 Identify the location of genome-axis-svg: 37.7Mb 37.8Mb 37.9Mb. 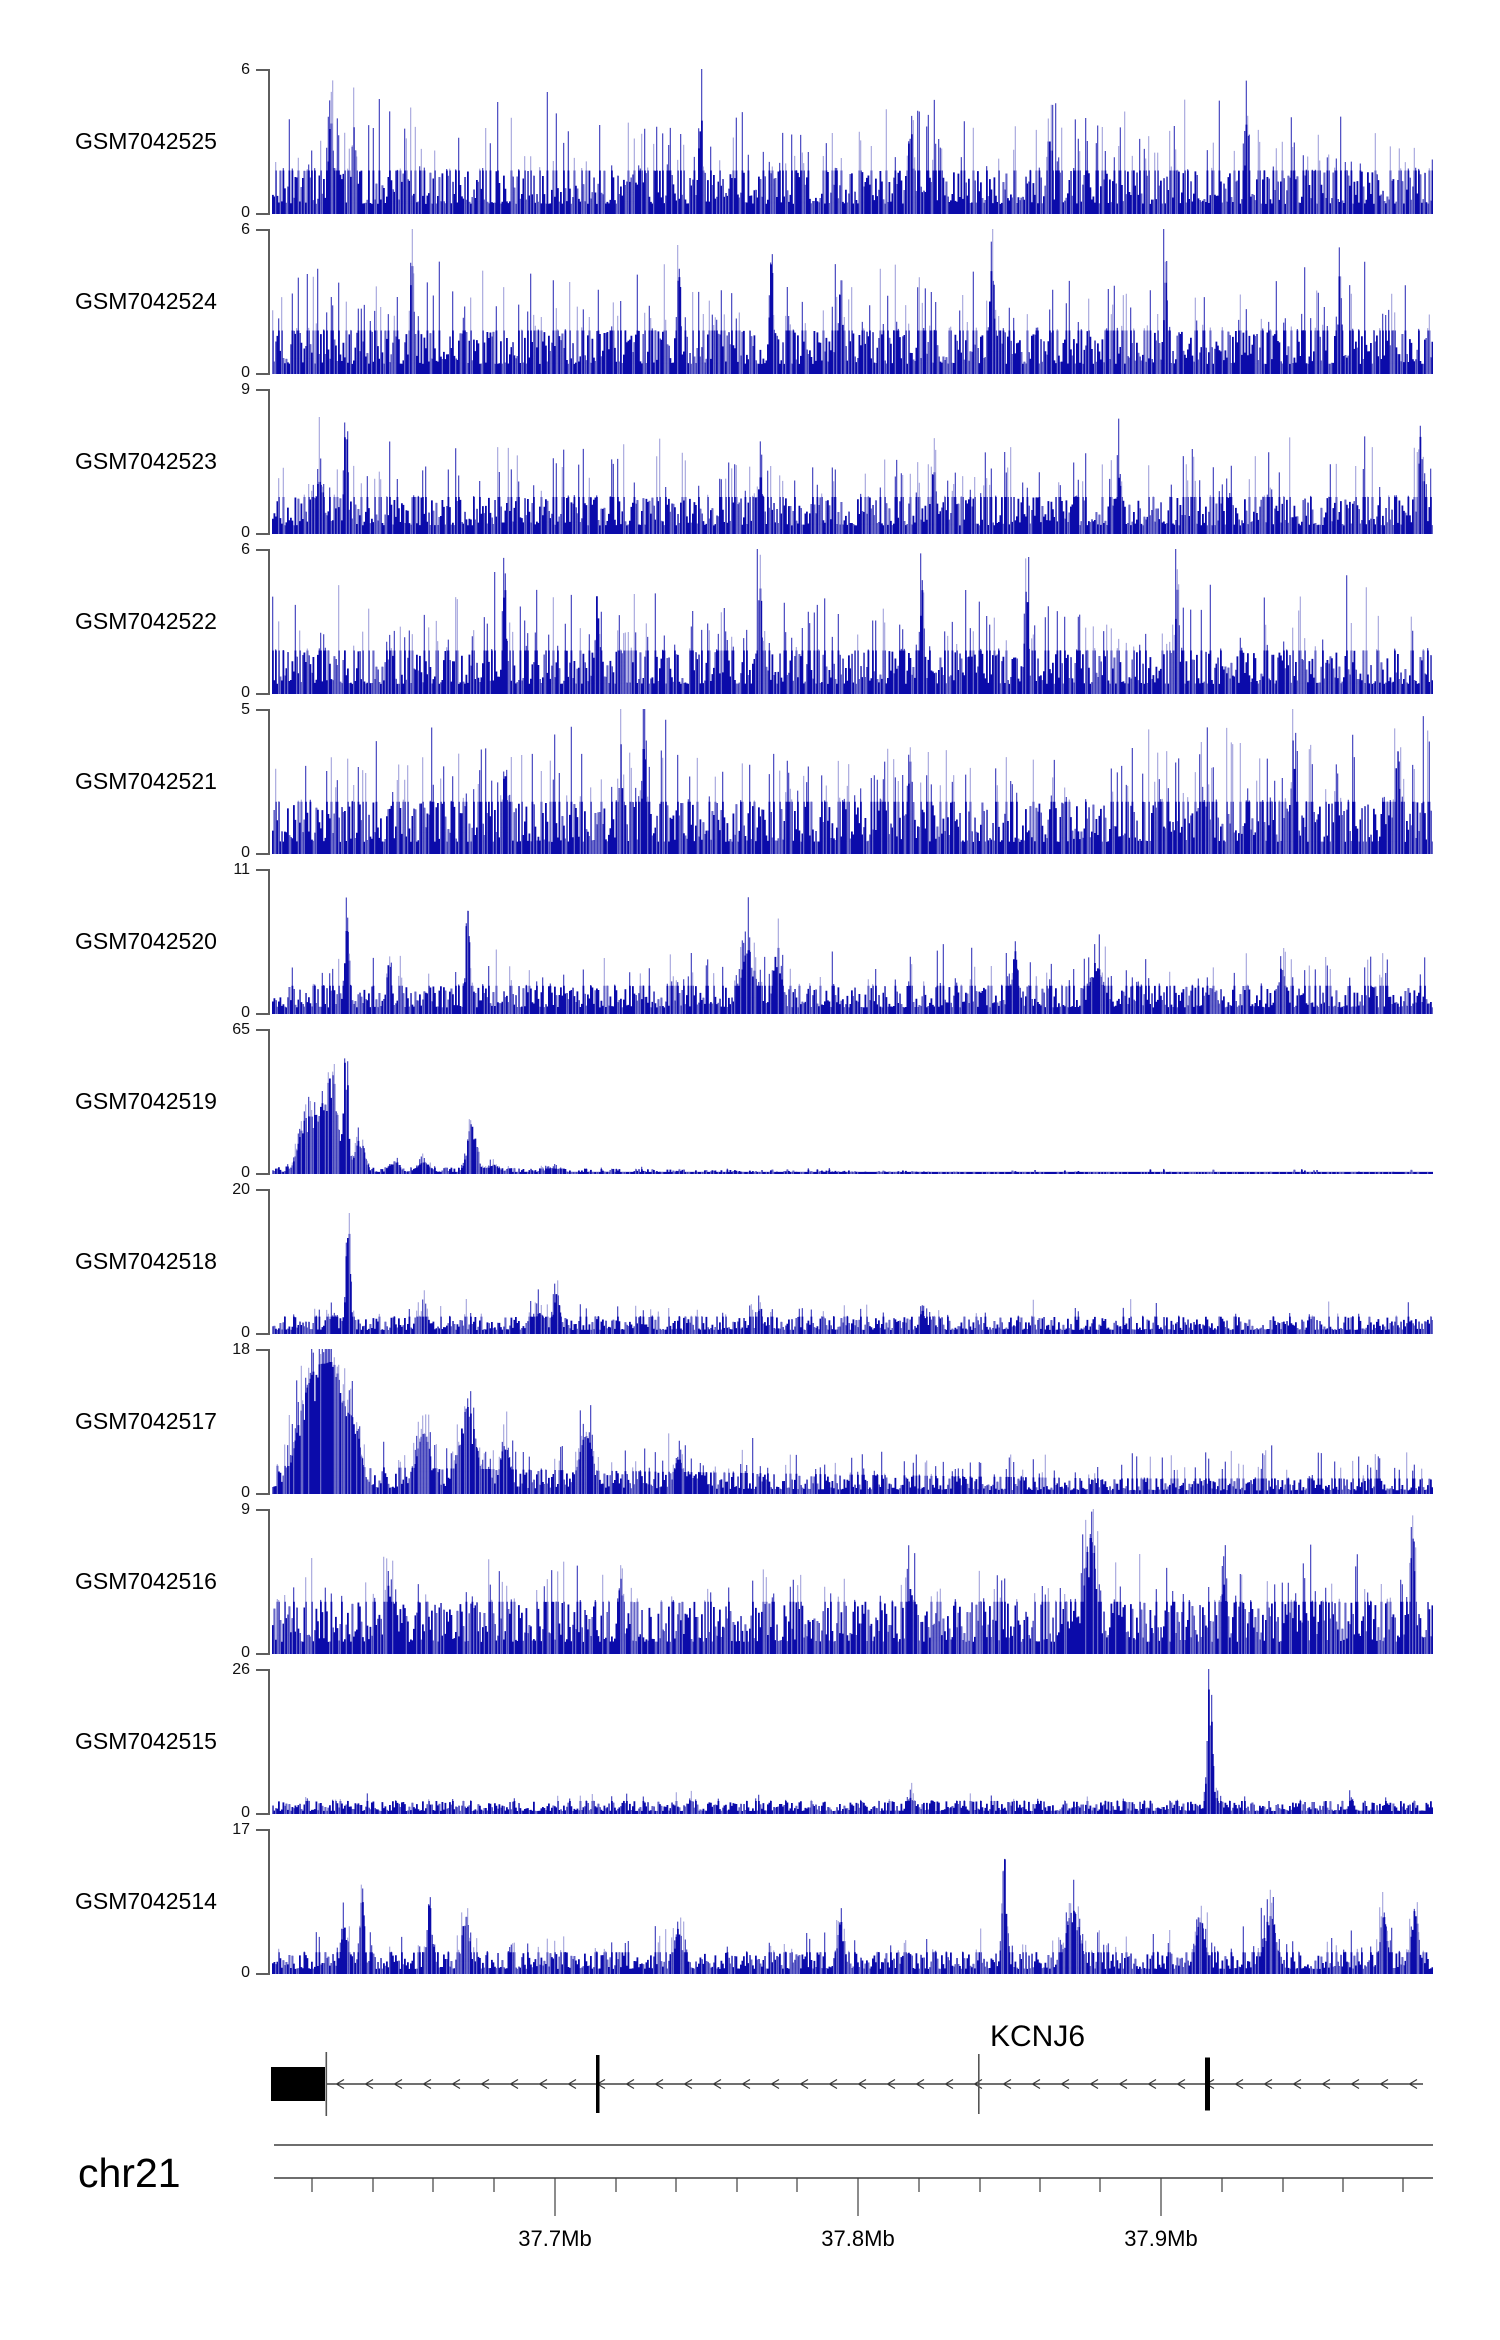
(853, 2197).